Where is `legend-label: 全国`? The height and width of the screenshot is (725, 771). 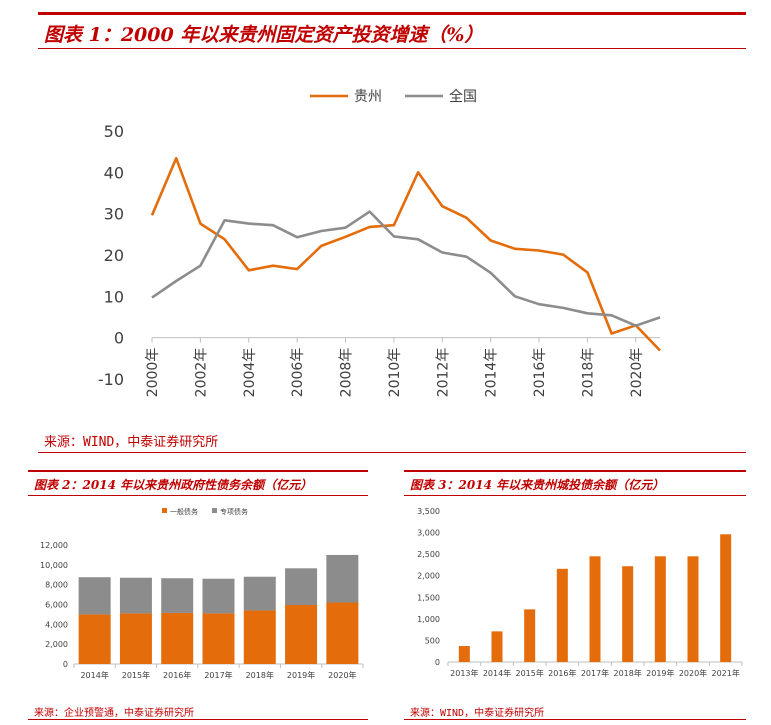
legend-label: 全国 is located at coordinates (463, 96).